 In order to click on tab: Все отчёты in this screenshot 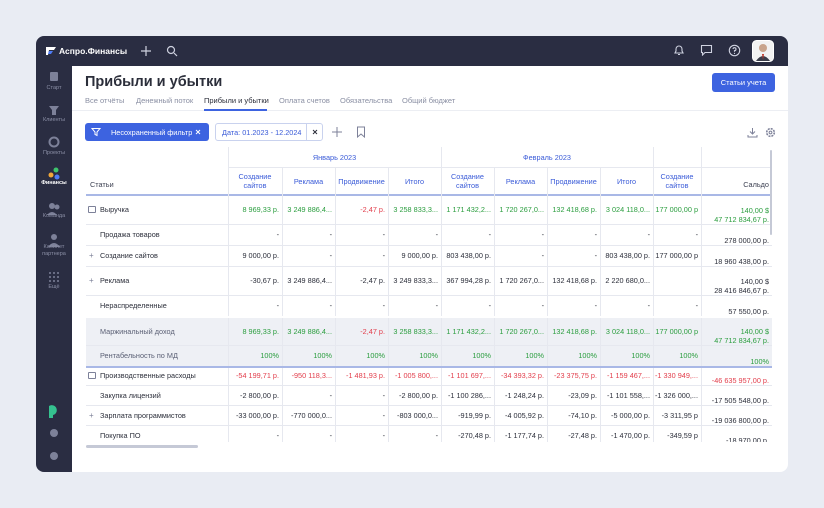, I will do `click(105, 100)`.